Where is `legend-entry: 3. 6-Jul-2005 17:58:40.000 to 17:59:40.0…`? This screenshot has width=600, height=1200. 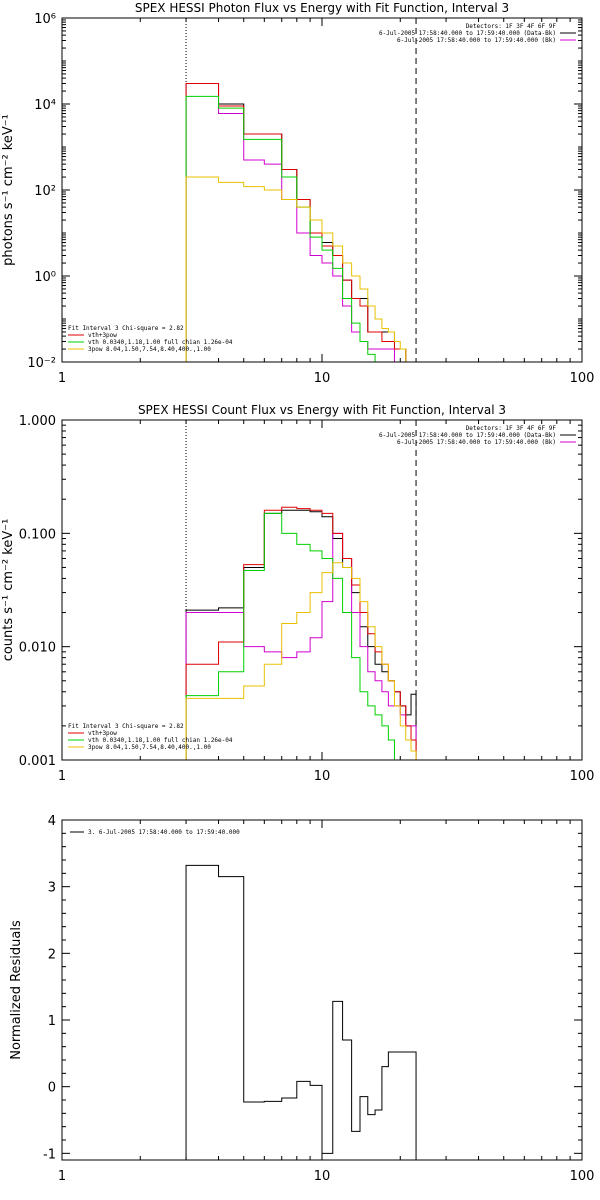 legend-entry: 3. 6-Jul-2005 17:58:40.000 to 17:59:40.0… is located at coordinates (164, 832).